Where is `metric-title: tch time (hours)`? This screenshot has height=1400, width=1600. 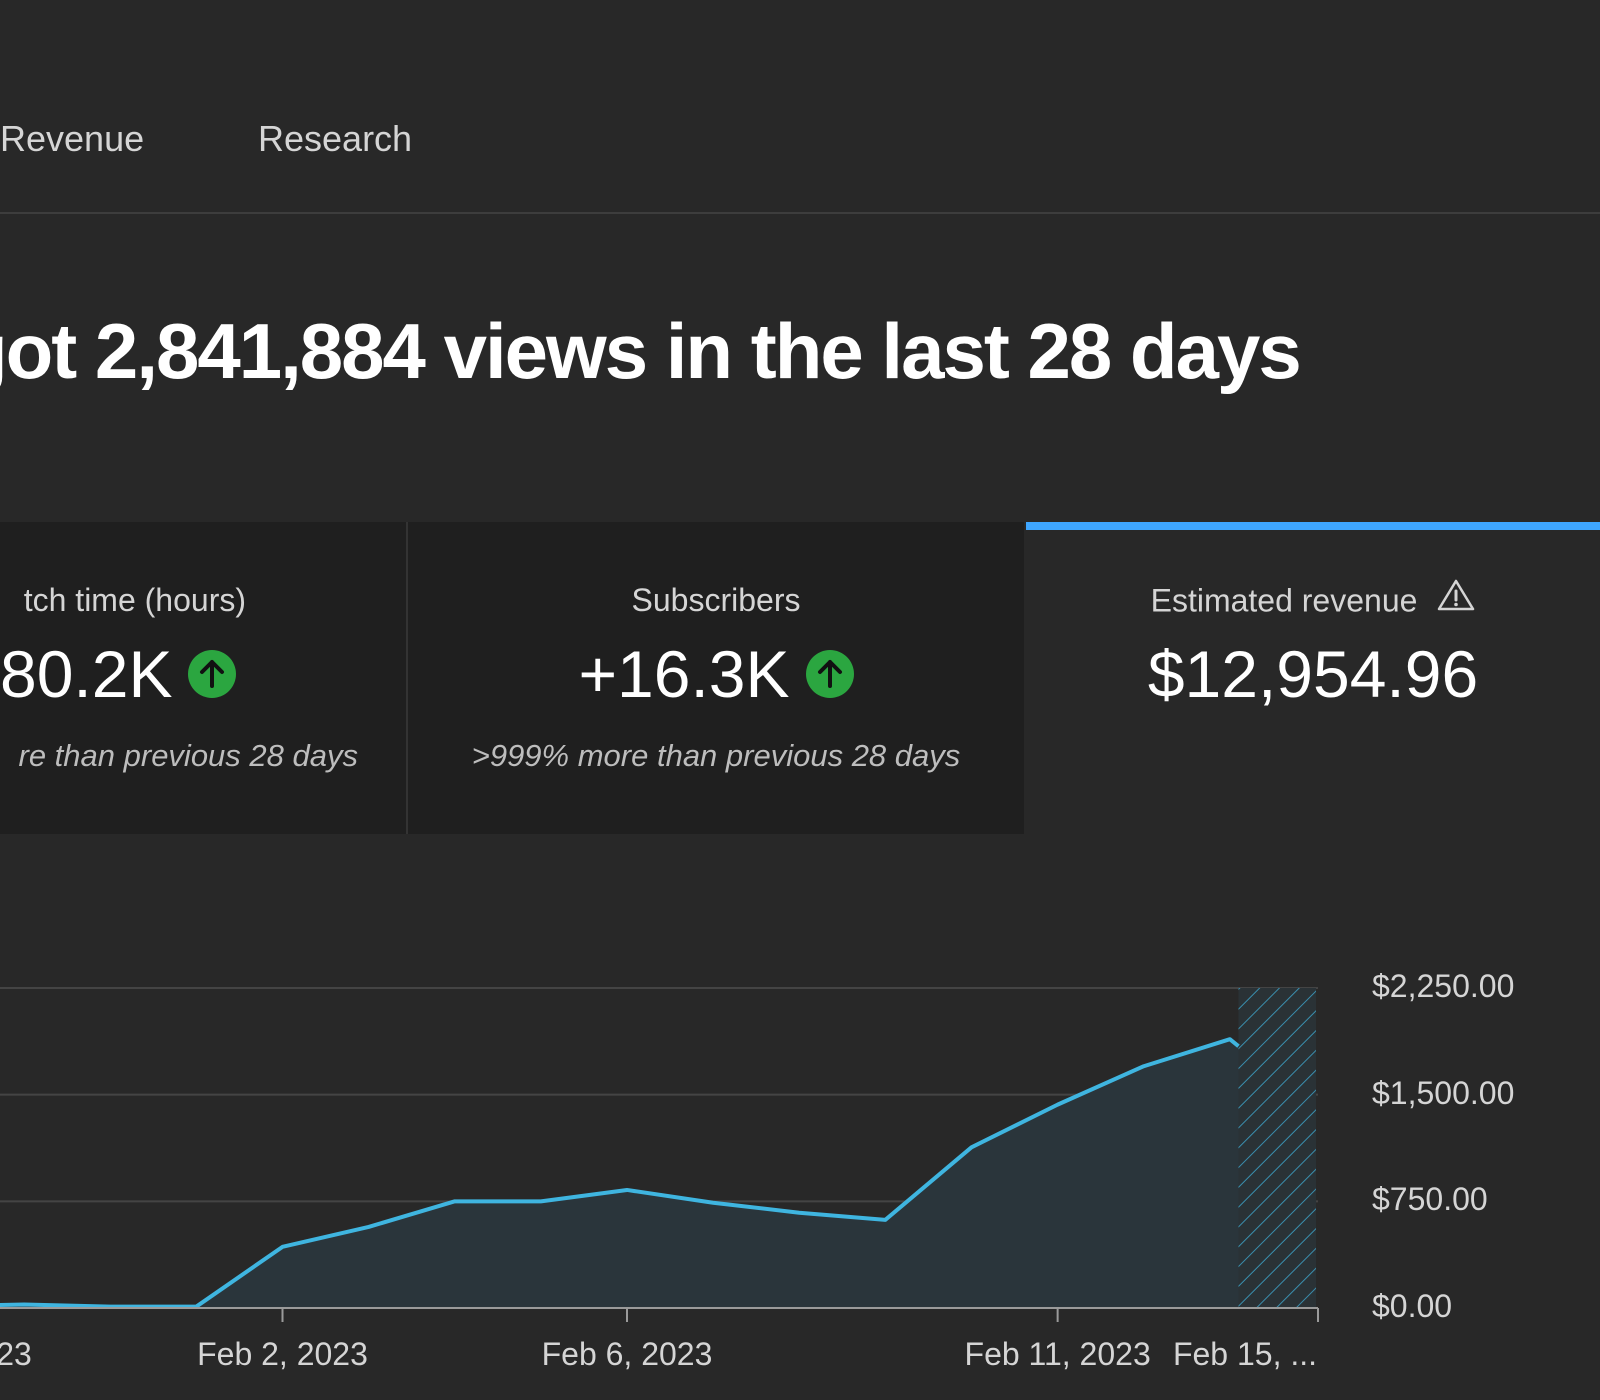 metric-title: tch time (hours) is located at coordinates (134, 600).